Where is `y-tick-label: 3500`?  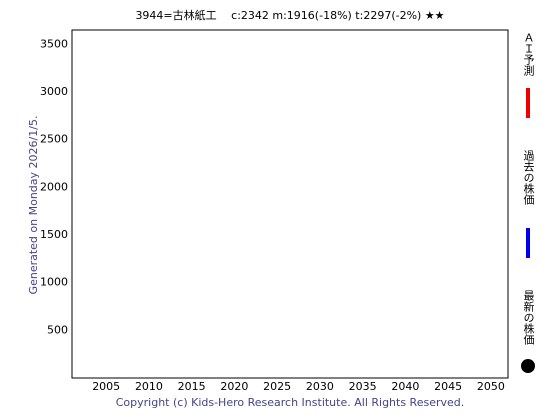
y-tick-label: 3500 is located at coordinates (54, 43).